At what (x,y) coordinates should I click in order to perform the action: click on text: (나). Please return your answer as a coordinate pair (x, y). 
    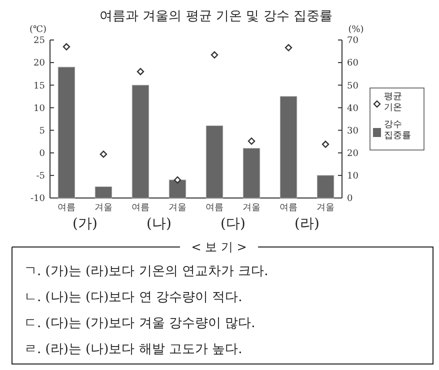
    Looking at the image, I should click on (159, 224).